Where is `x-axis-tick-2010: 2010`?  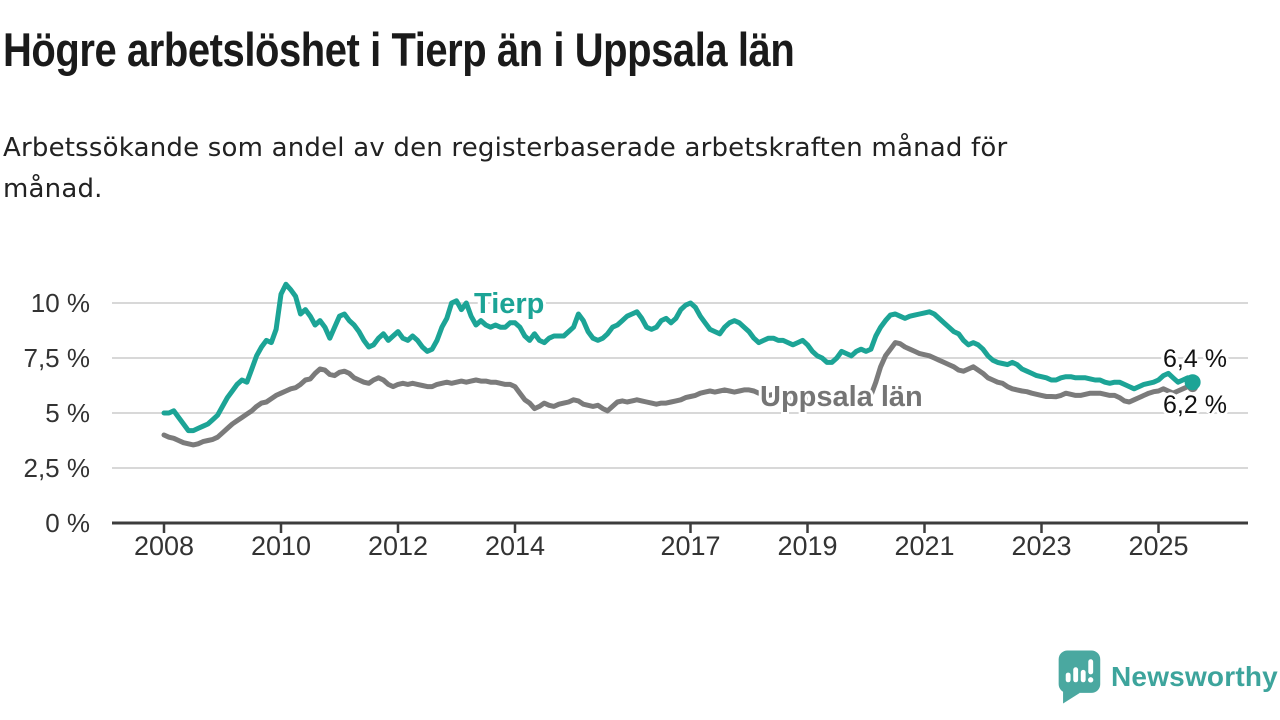 x-axis-tick-2010: 2010 is located at coordinates (281, 546).